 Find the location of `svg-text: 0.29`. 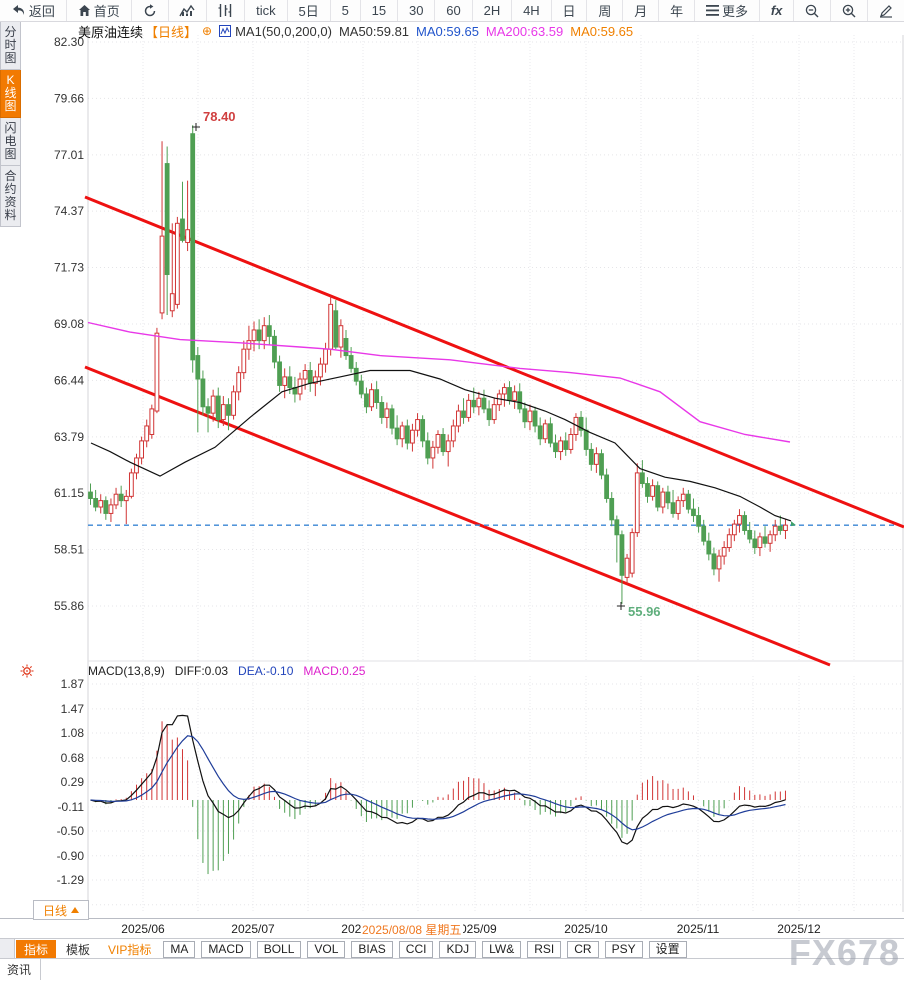

svg-text: 0.29 is located at coordinates (73, 782).